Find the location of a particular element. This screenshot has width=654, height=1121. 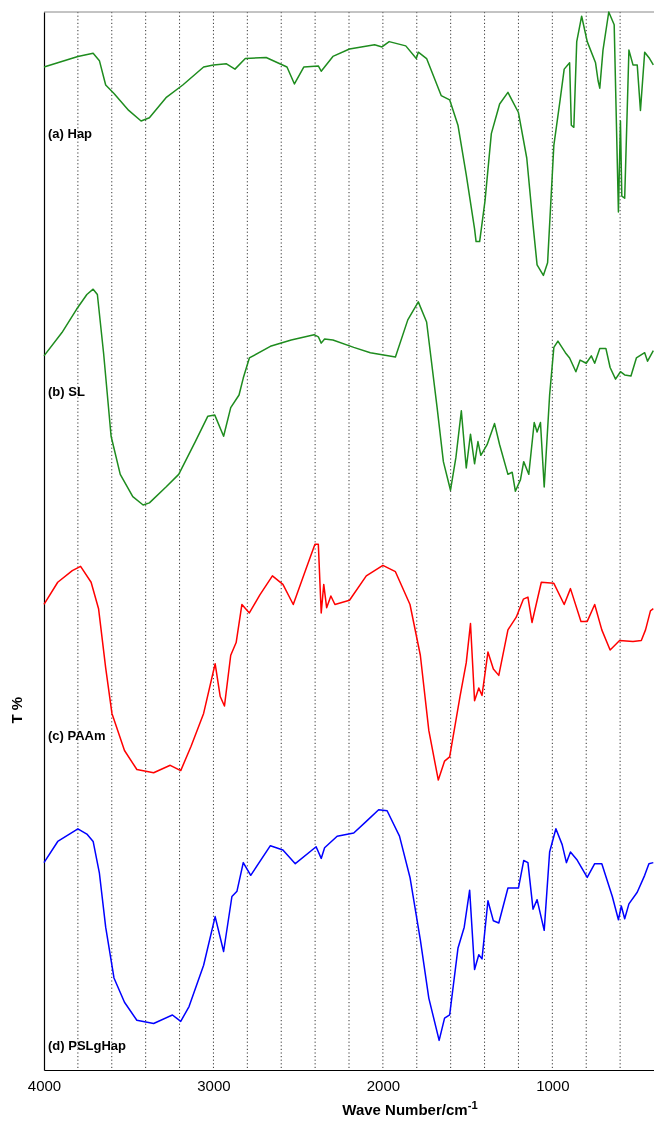

x-tick-label: 2000 is located at coordinates (383, 1085).